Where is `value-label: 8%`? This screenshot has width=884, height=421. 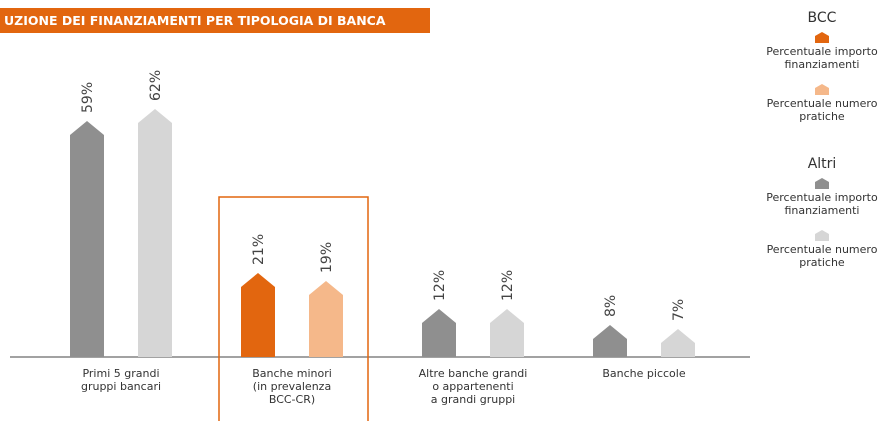 value-label: 8% is located at coordinates (611, 306).